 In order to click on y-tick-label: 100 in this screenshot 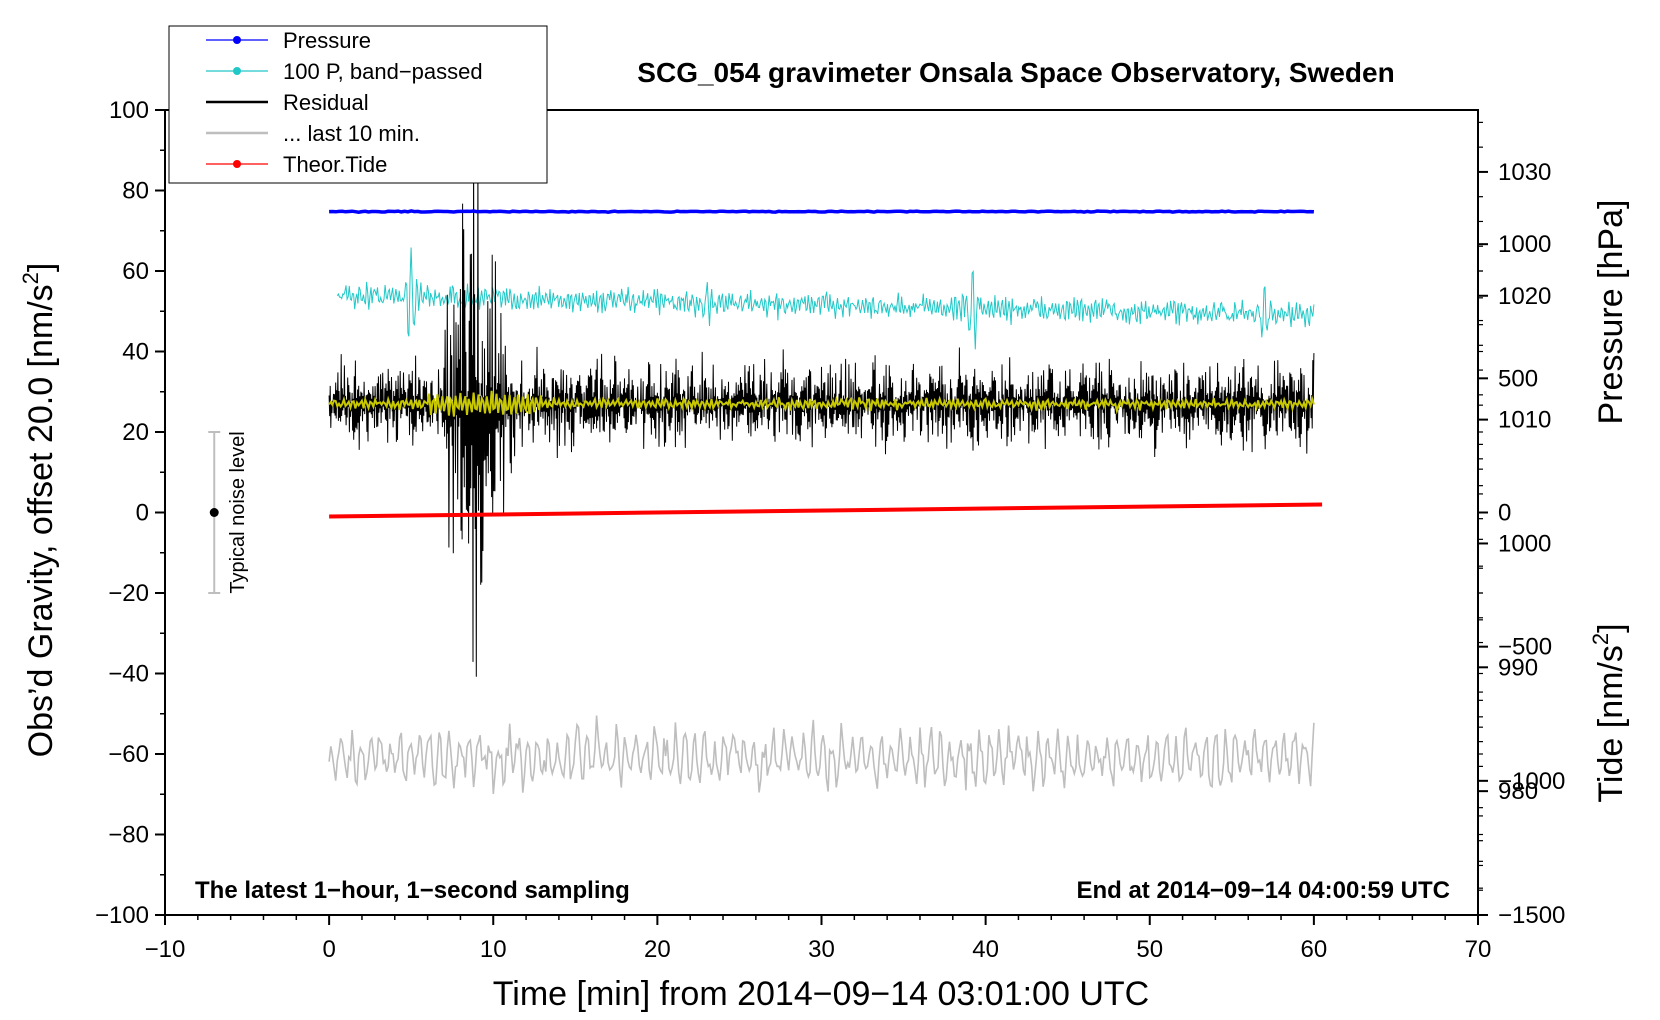, I will do `click(129, 110)`.